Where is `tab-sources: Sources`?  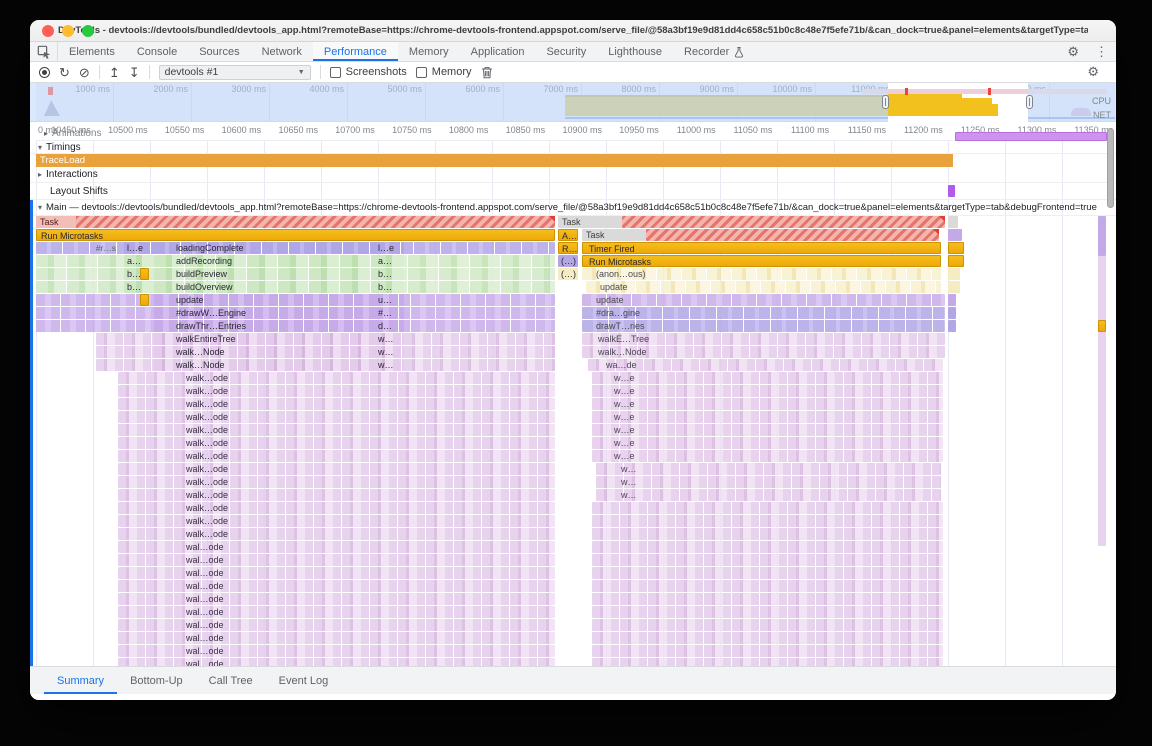 tab-sources: Sources is located at coordinates (219, 51).